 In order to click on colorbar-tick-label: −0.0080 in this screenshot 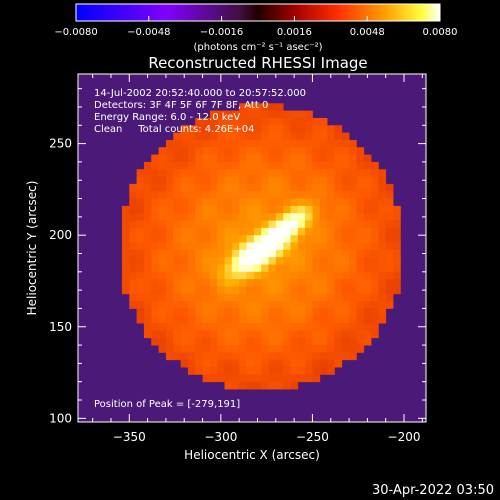, I will do `click(75, 32)`.